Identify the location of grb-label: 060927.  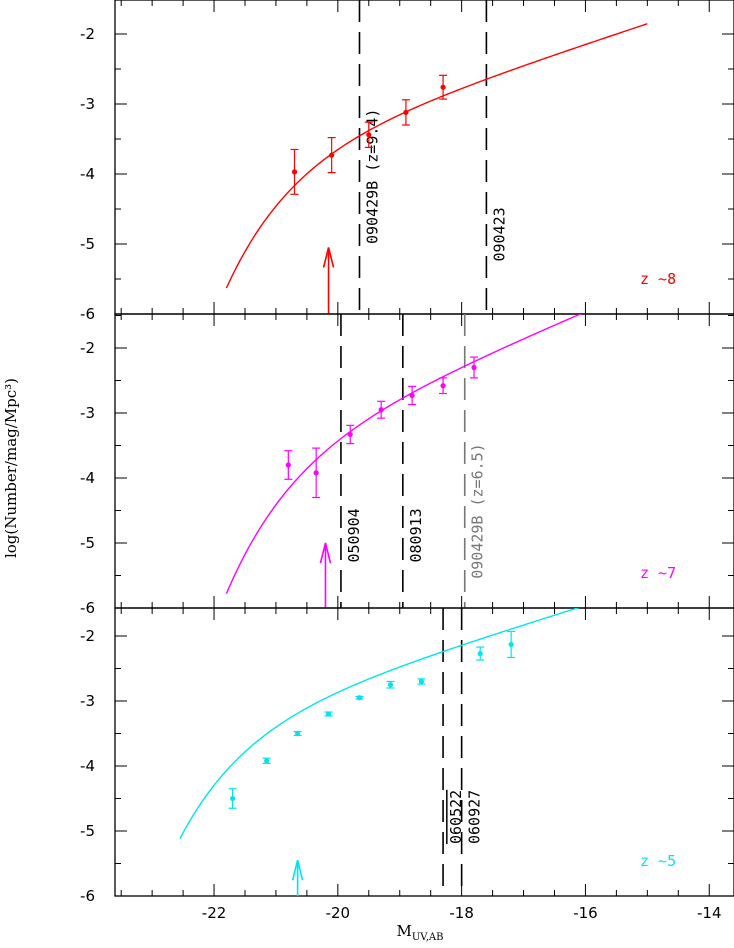
(475, 817).